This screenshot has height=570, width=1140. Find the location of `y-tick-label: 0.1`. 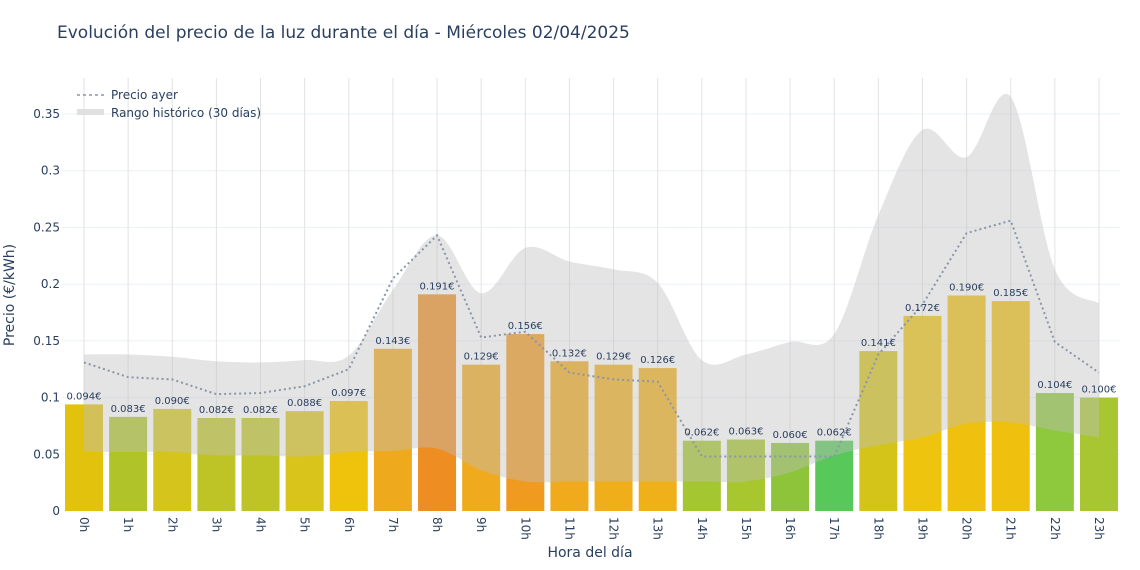

y-tick-label: 0.1 is located at coordinates (50, 398).